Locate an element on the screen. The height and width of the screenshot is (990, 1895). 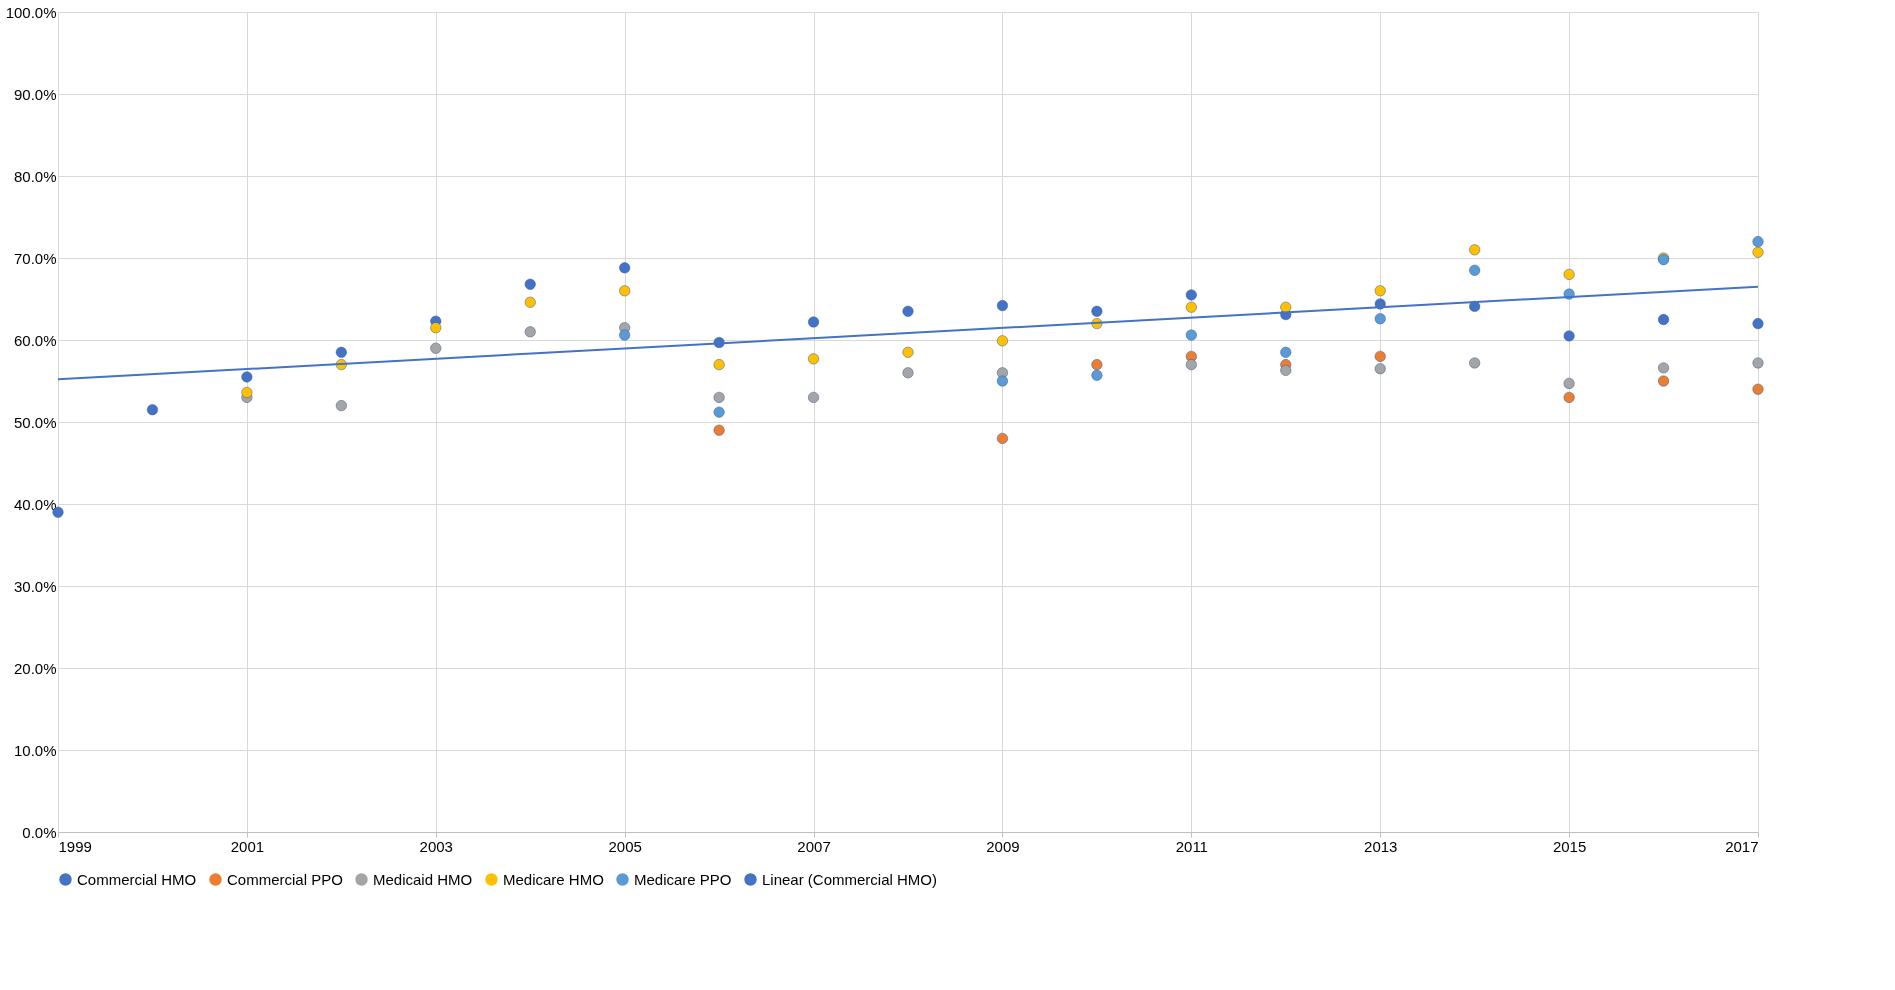
y-tick-label: 70.0% is located at coordinates (35, 258).